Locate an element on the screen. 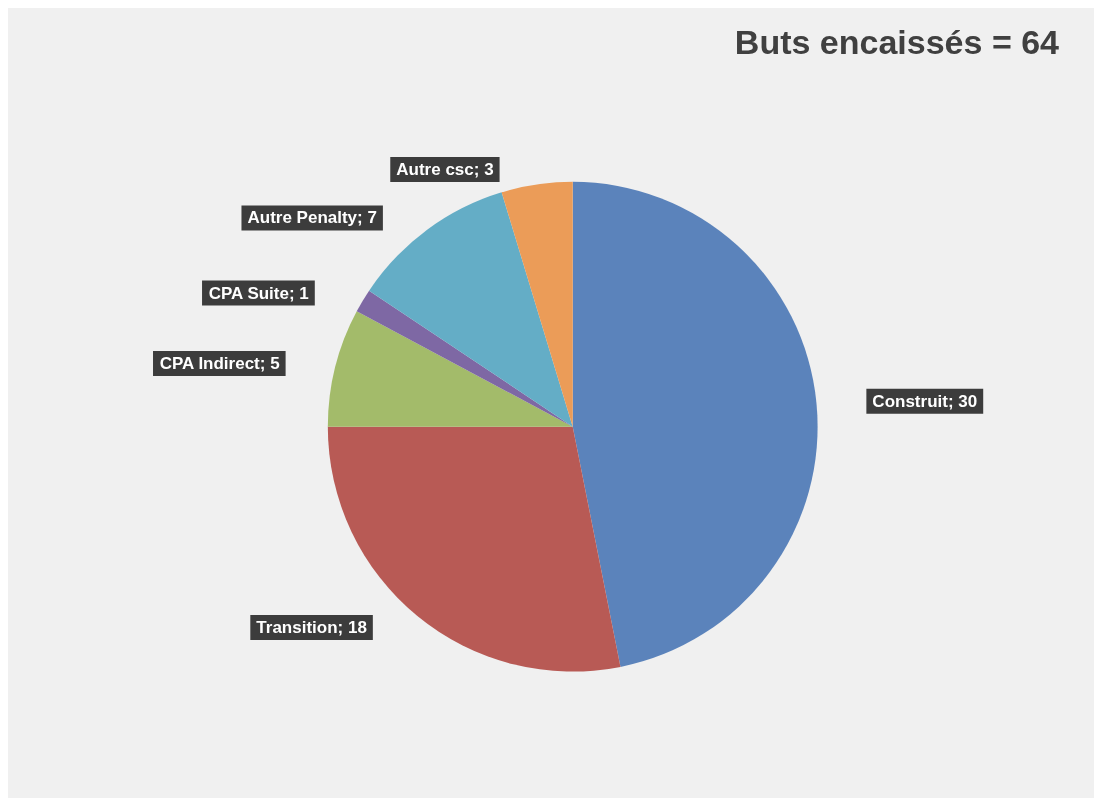 This screenshot has height=806, width=1102. slice-label: CPA Indirect is located at coordinates (210, 364).